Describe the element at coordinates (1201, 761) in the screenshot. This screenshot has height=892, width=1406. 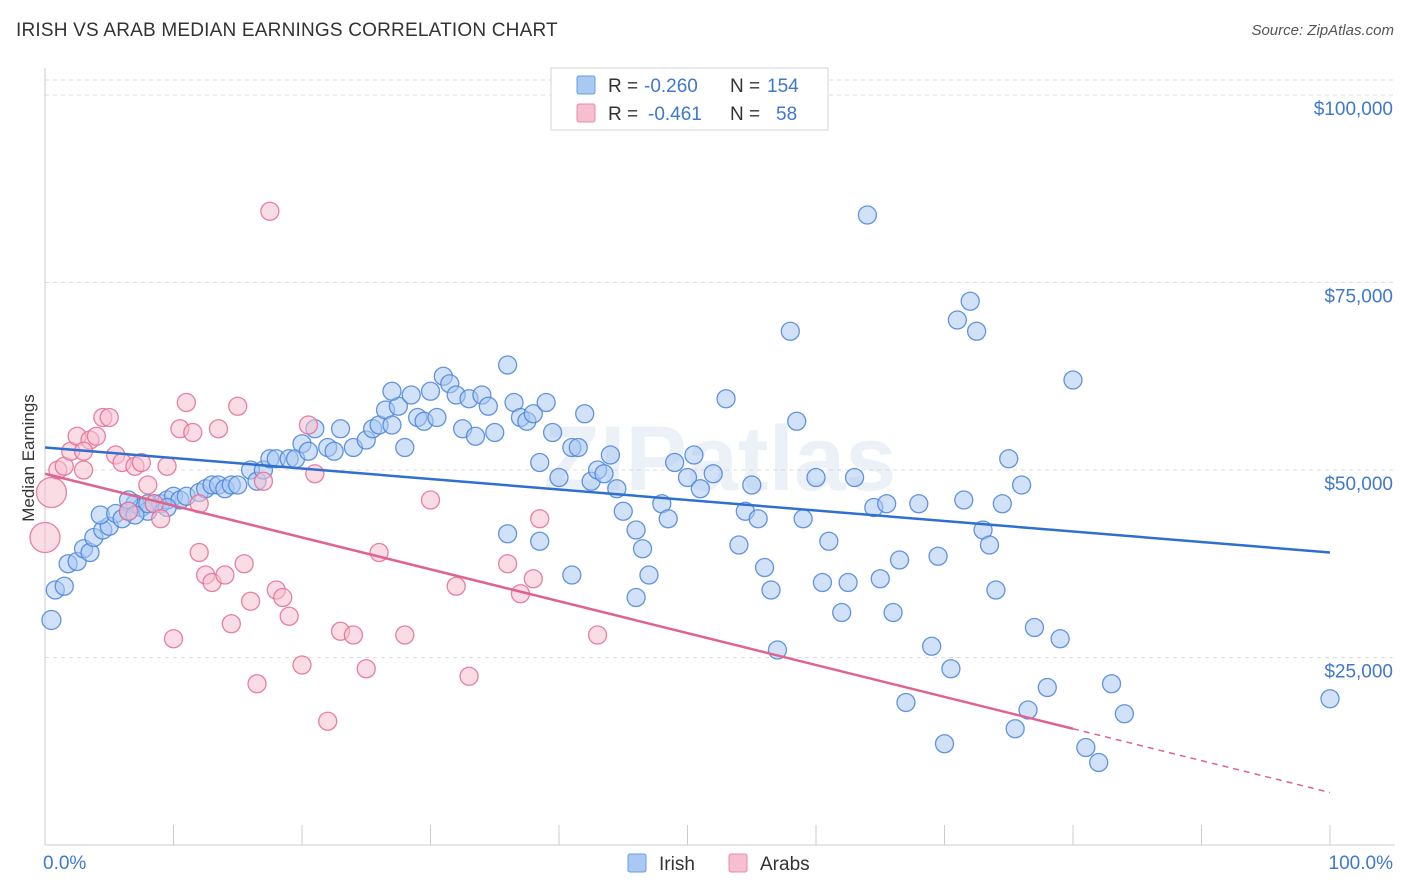
I see `trend-line-arabs-extension` at that location.